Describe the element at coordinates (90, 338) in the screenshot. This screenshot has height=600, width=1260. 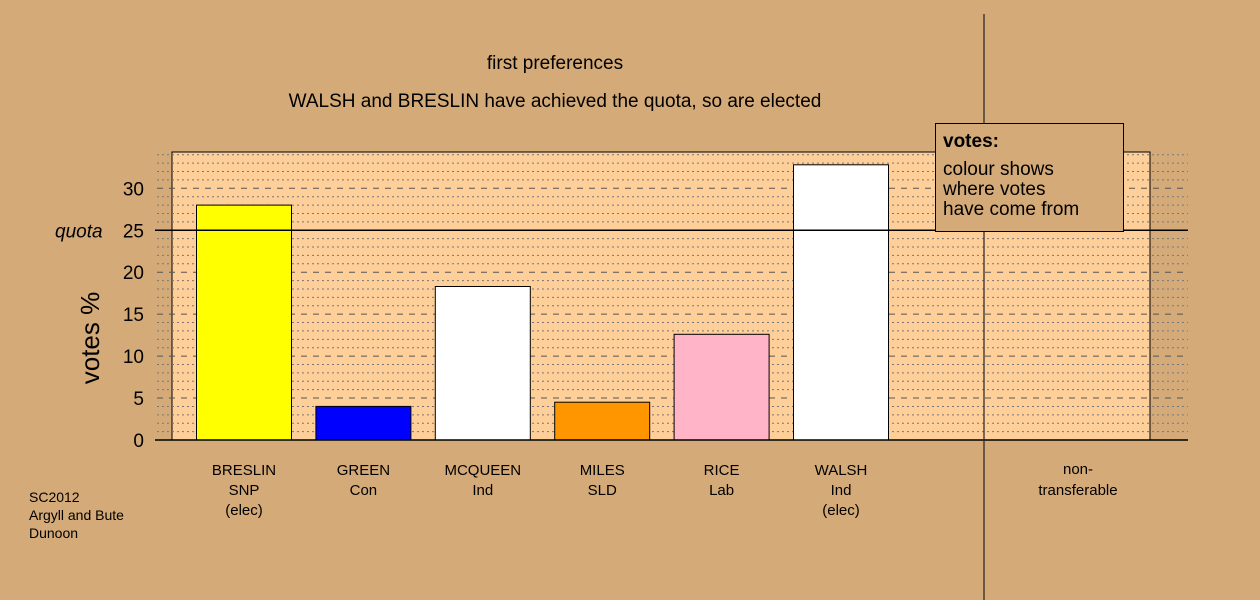
I see `y-axis-label: votes %` at that location.